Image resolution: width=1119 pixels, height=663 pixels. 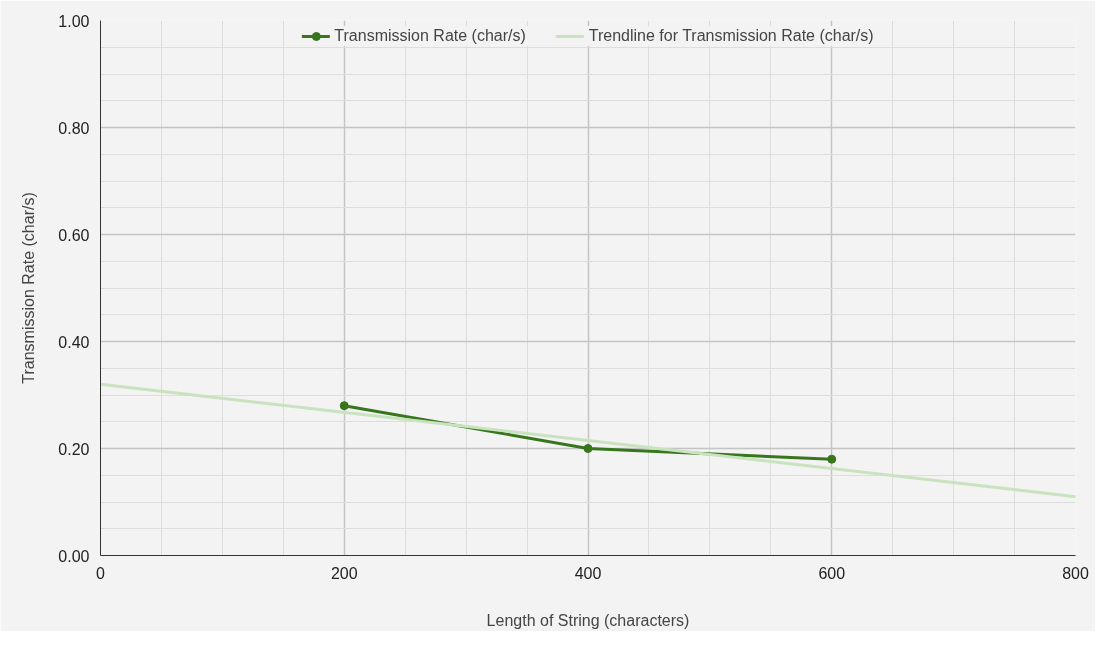 I want to click on legend-label: Transmission Rate (char/s), so click(x=430, y=36).